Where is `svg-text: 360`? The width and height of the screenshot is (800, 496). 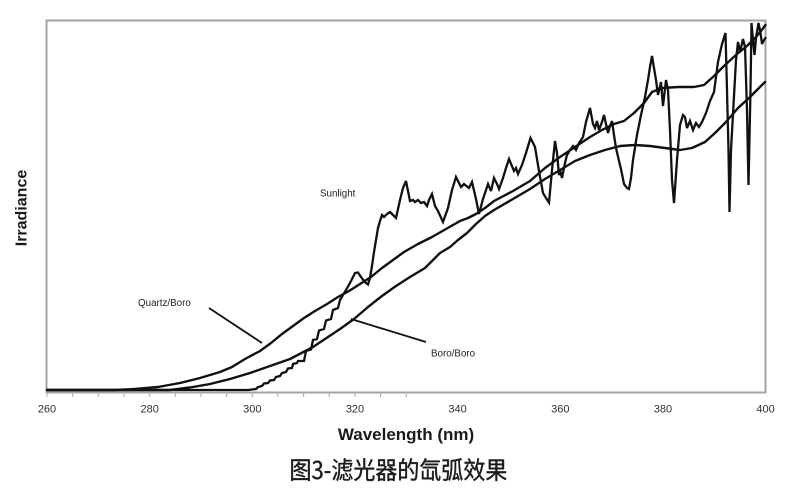 svg-text: 360 is located at coordinates (560, 410).